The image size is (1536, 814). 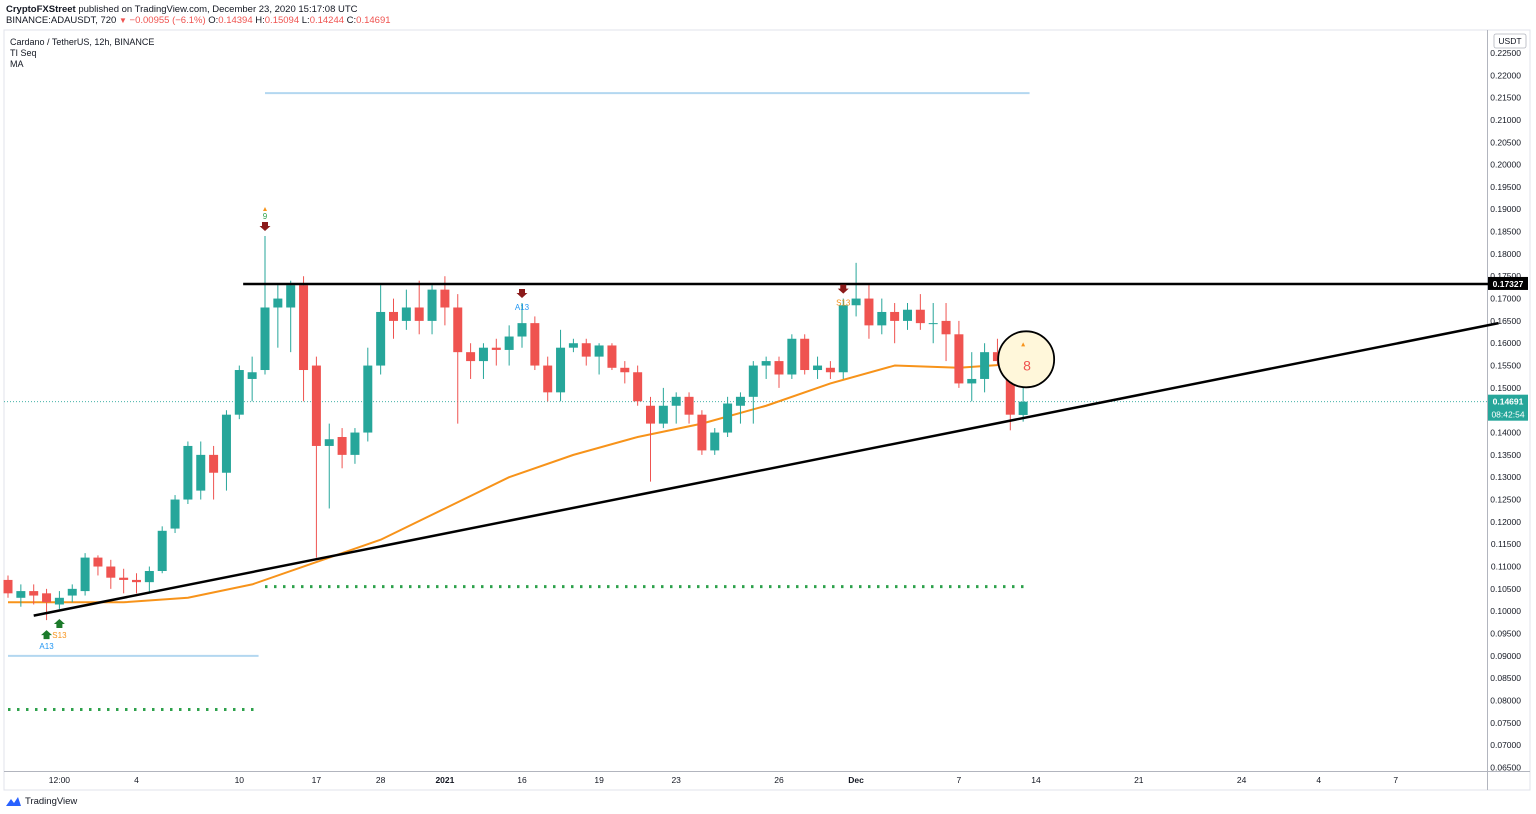 What do you see at coordinates (779, 780) in the screenshot?
I see `x-axis-tick-label: 26` at bounding box center [779, 780].